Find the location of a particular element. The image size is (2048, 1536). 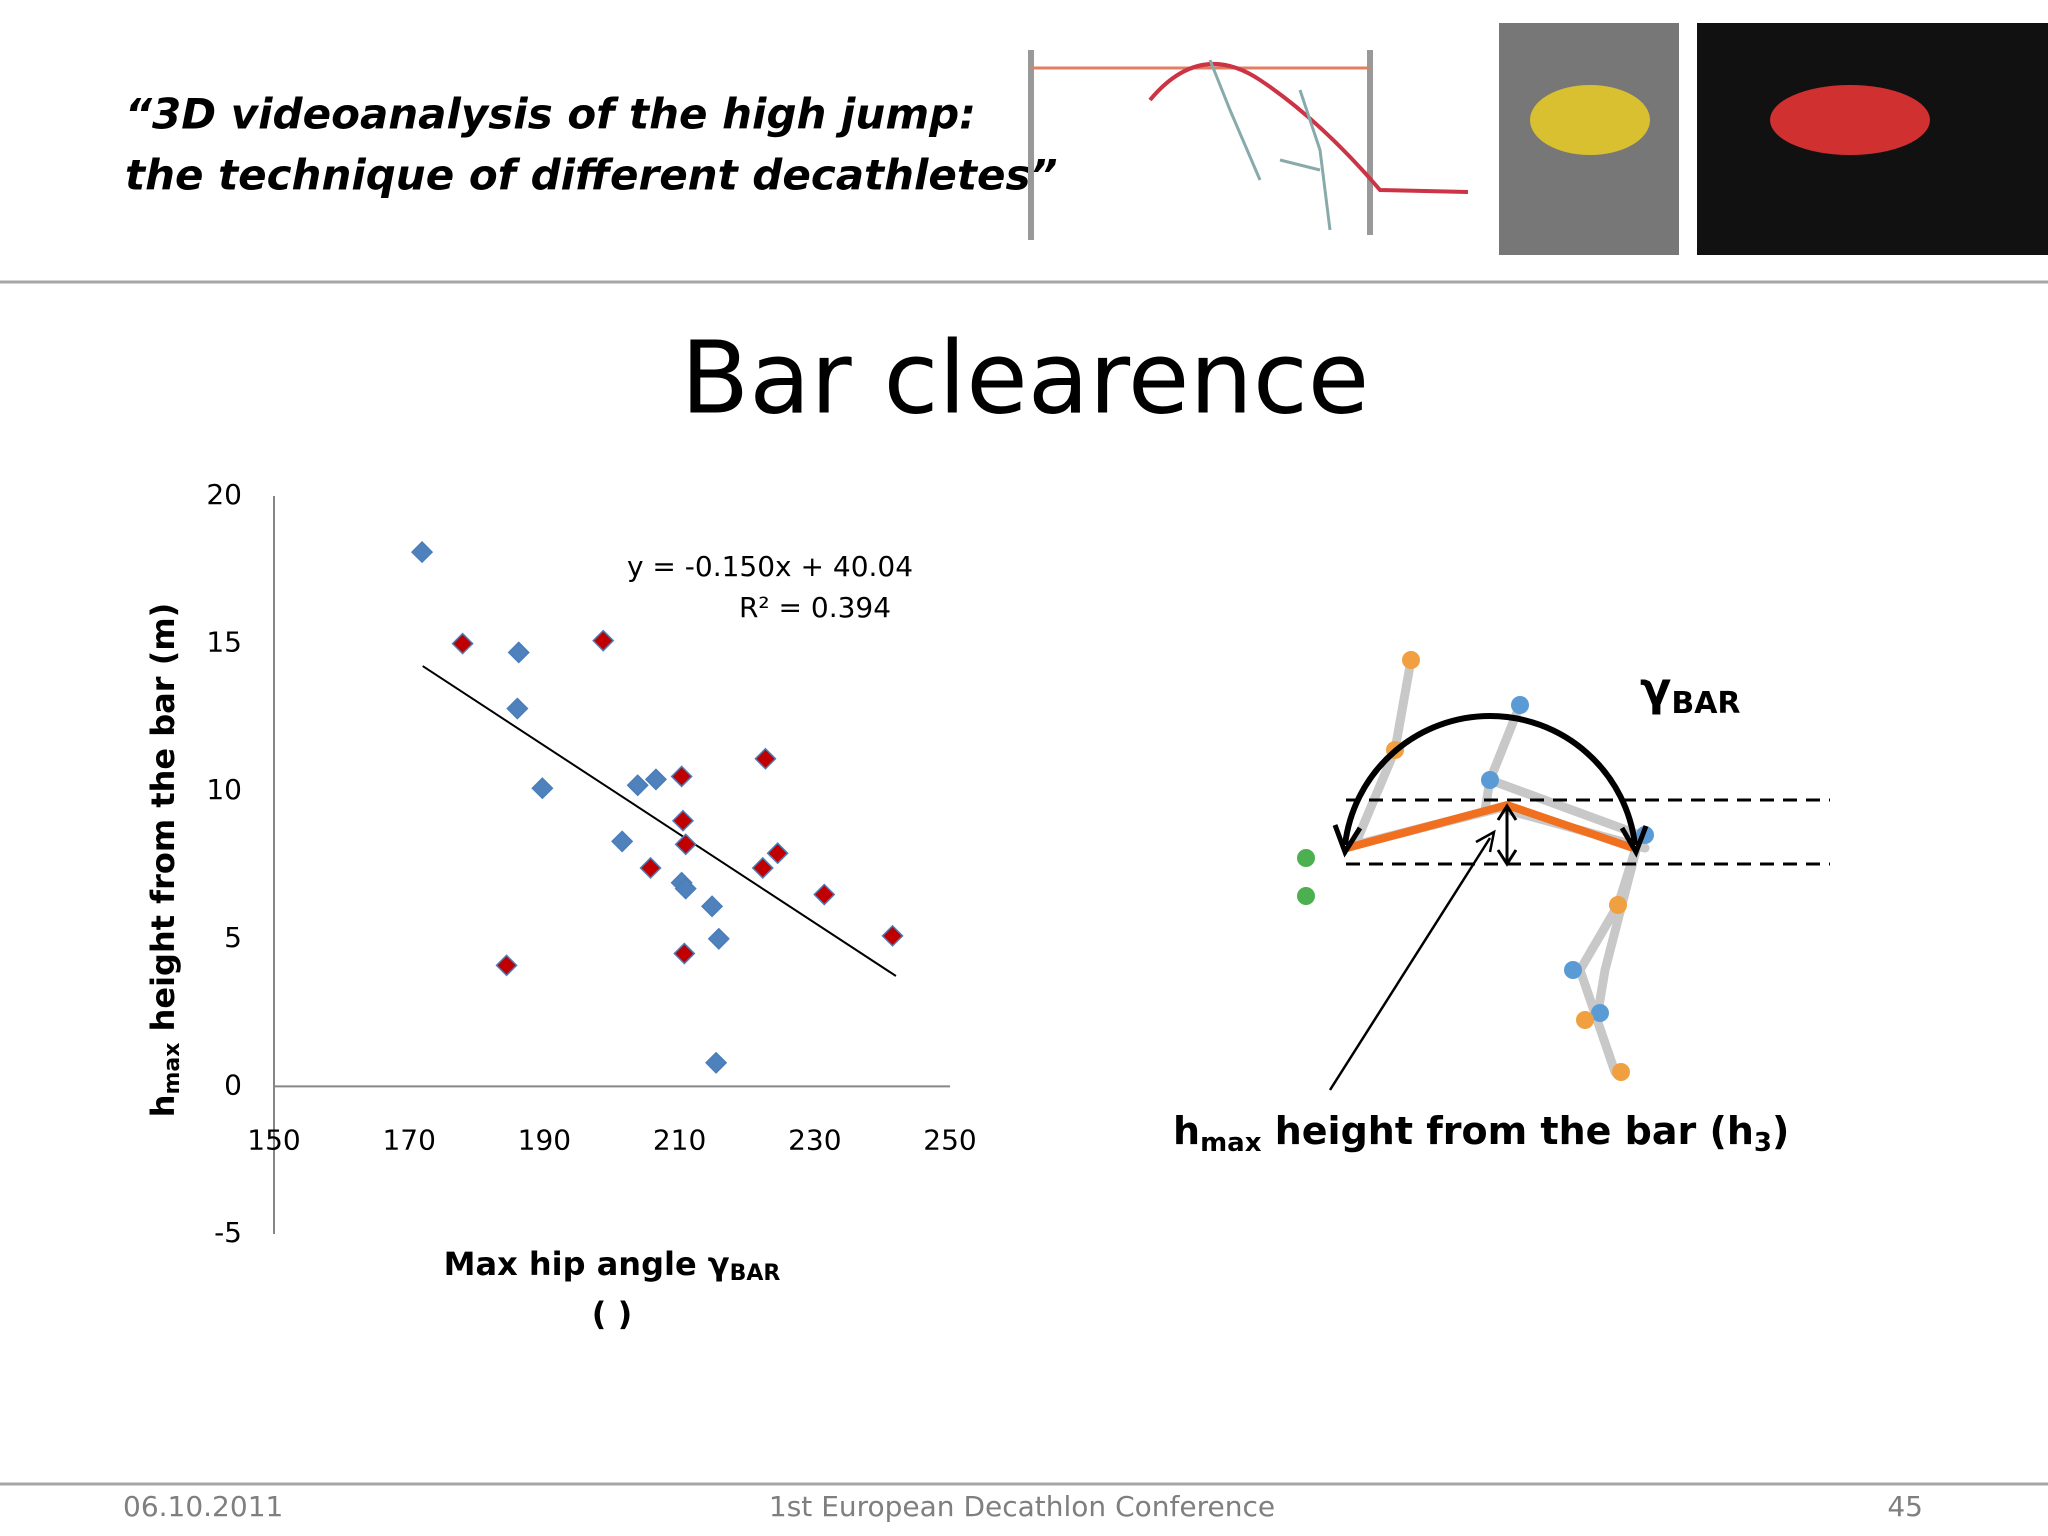

footer-event: 1st European Decathlon Conference is located at coordinates (1022, 1506).